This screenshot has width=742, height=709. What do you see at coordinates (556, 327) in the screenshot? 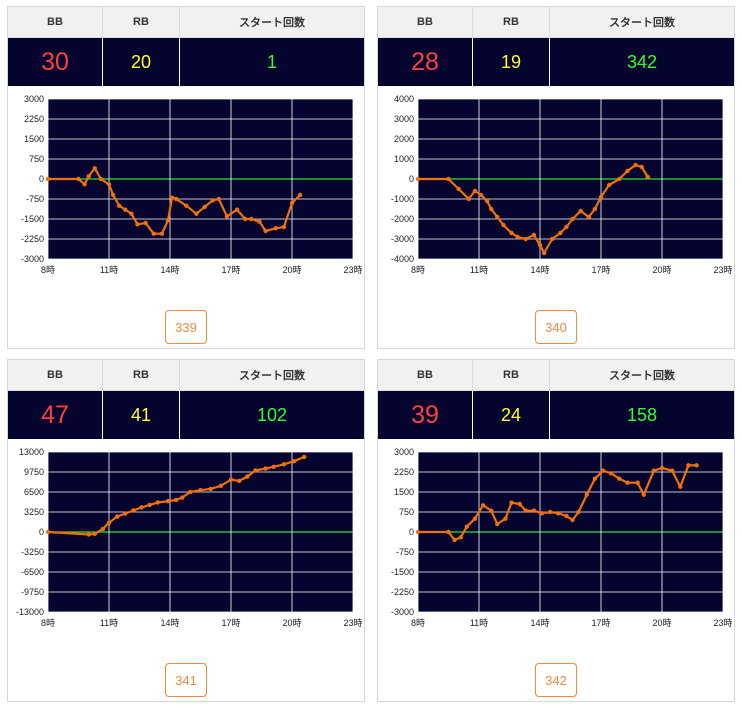
I see `machine-number-button: 340` at bounding box center [556, 327].